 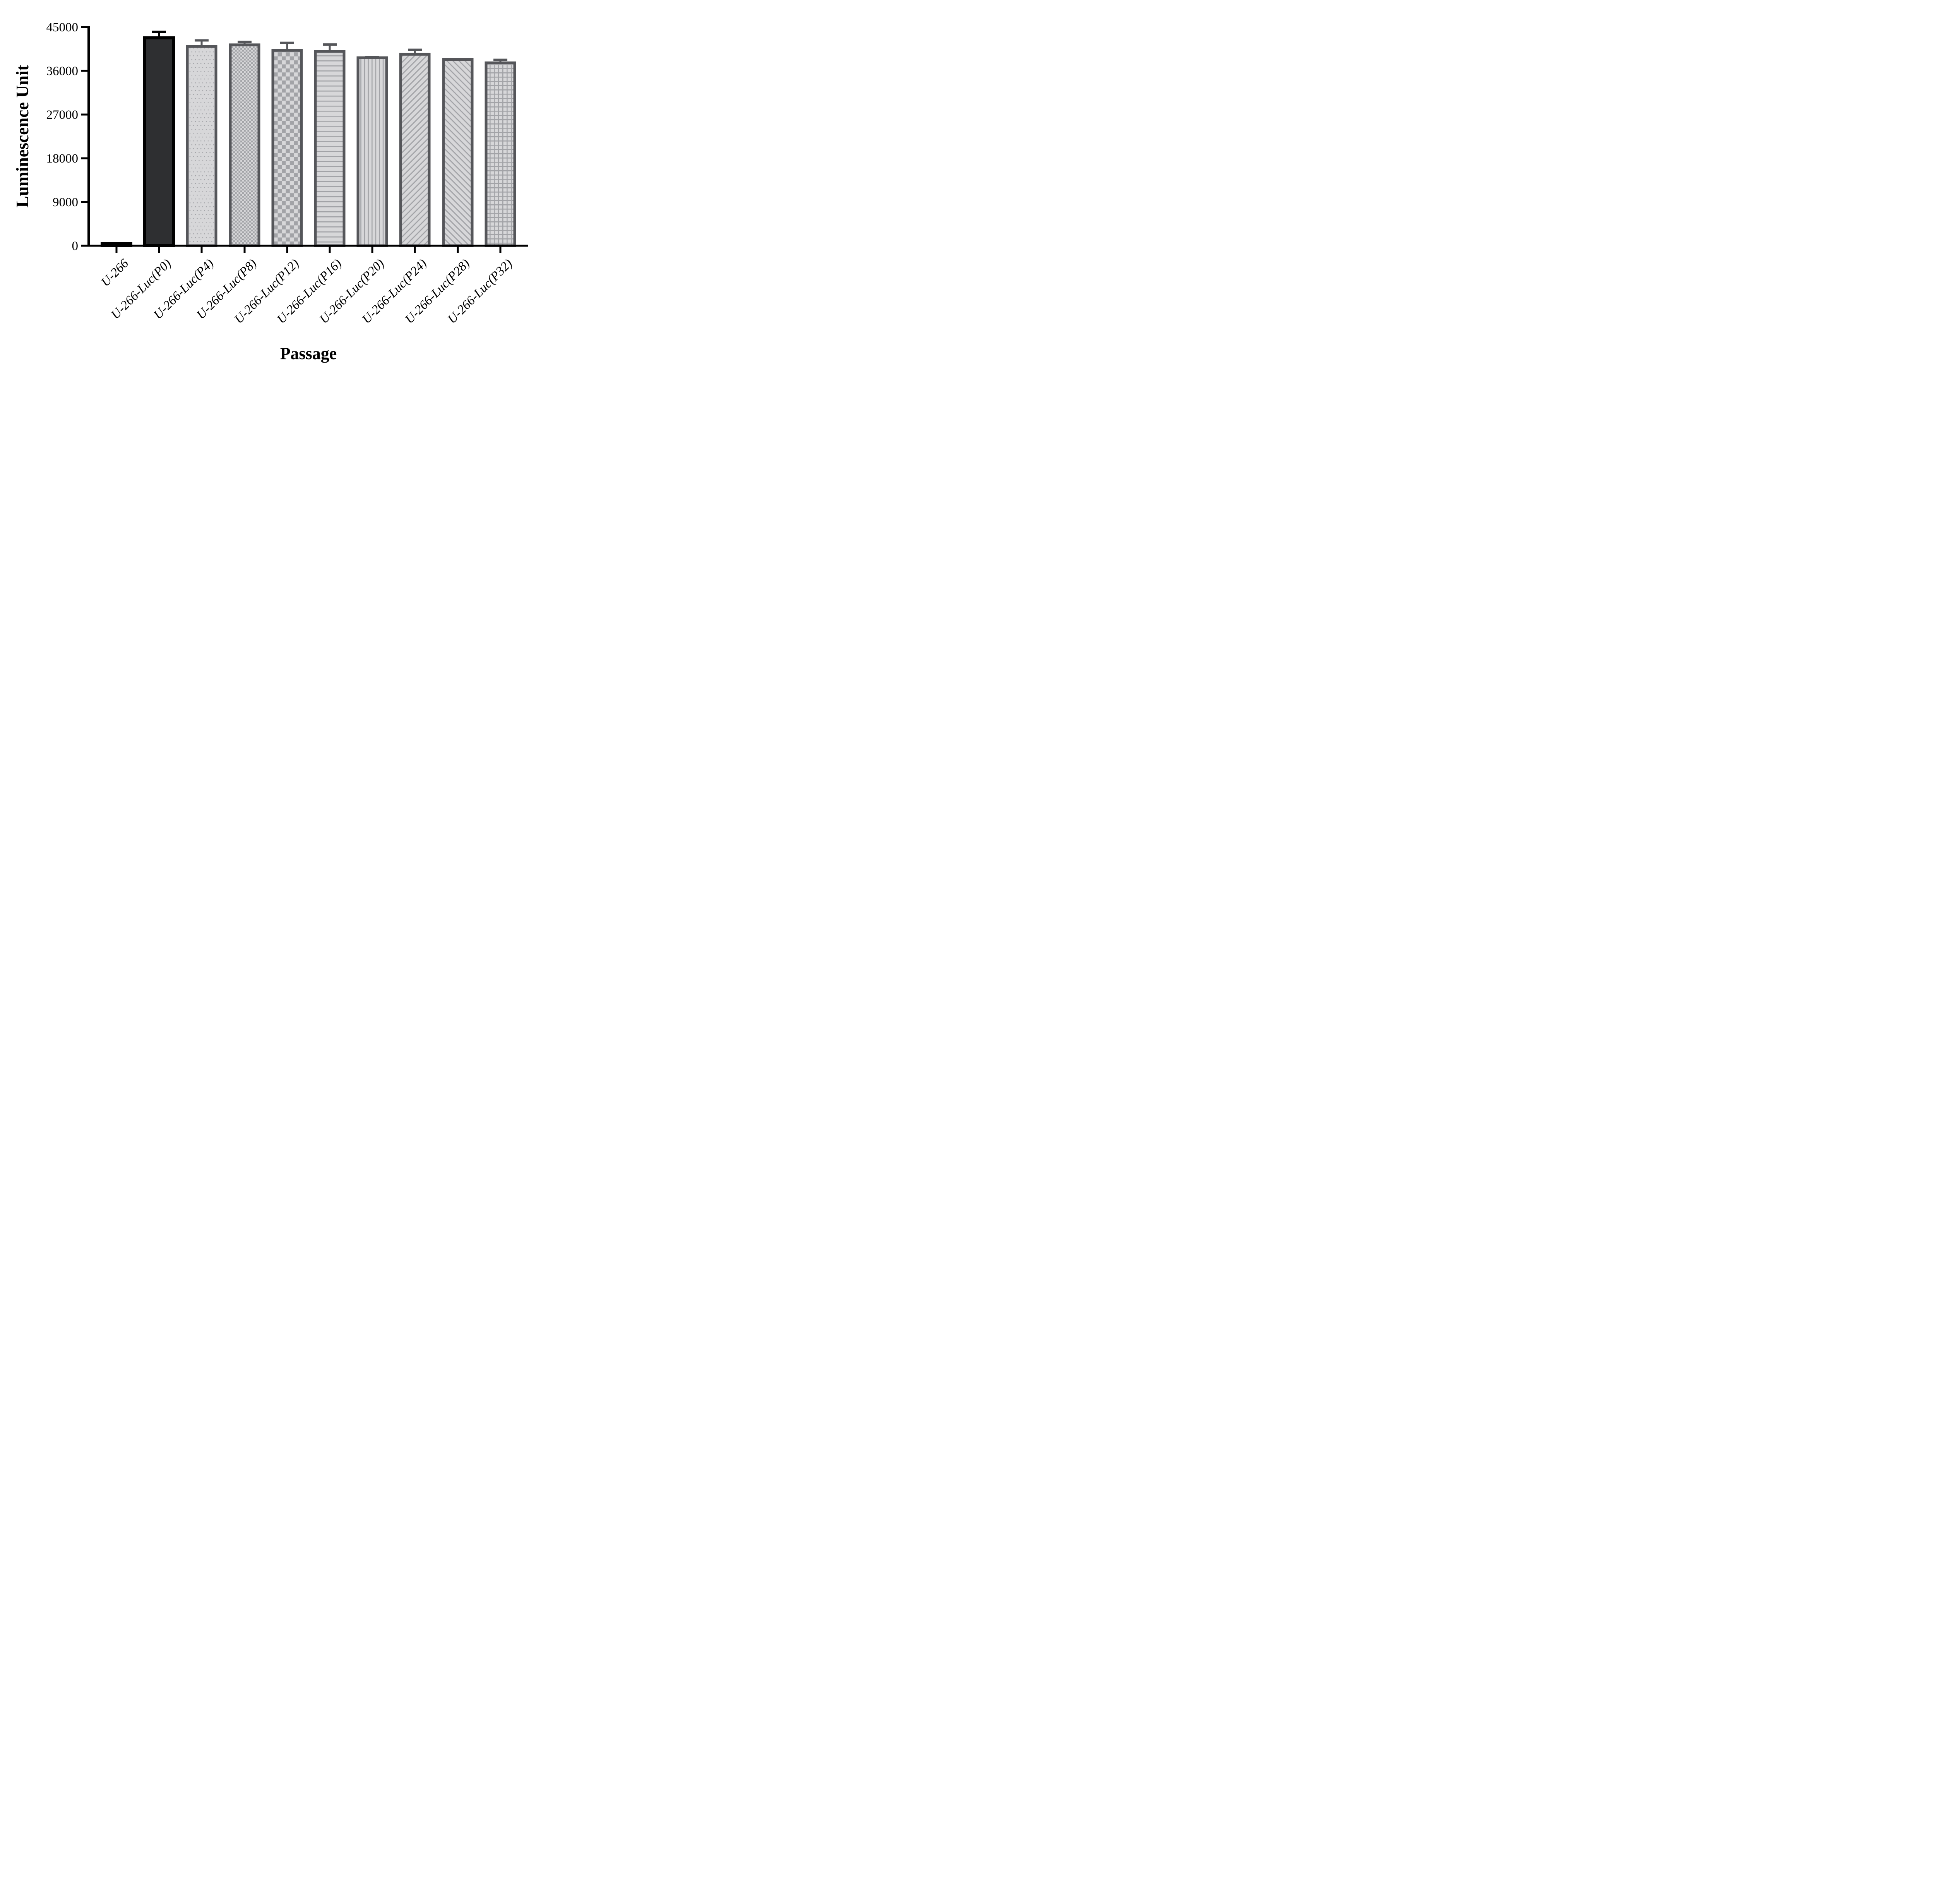 What do you see at coordinates (22, 136) in the screenshot?
I see `y-axis-title: Luminescence Unit` at bounding box center [22, 136].